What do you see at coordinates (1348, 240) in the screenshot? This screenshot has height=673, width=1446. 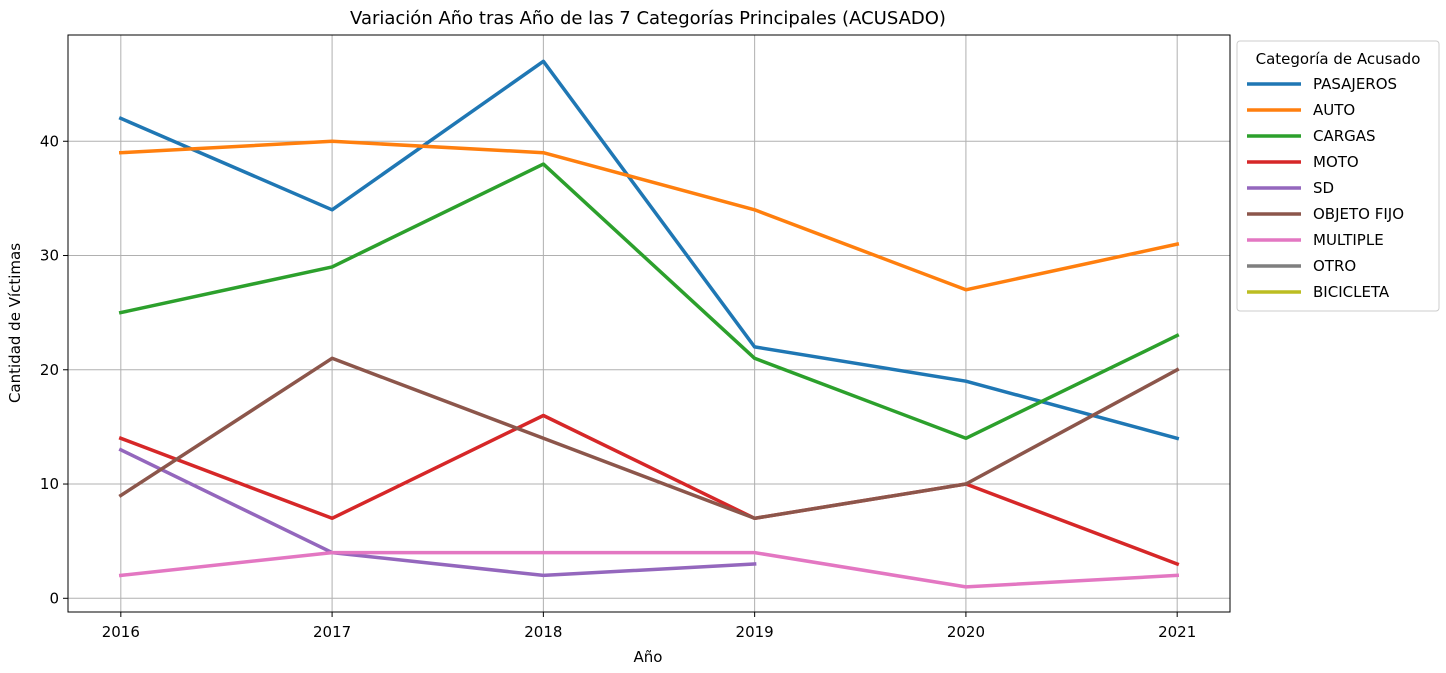 I see `legend-label-multiple: MULTIPLE` at bounding box center [1348, 240].